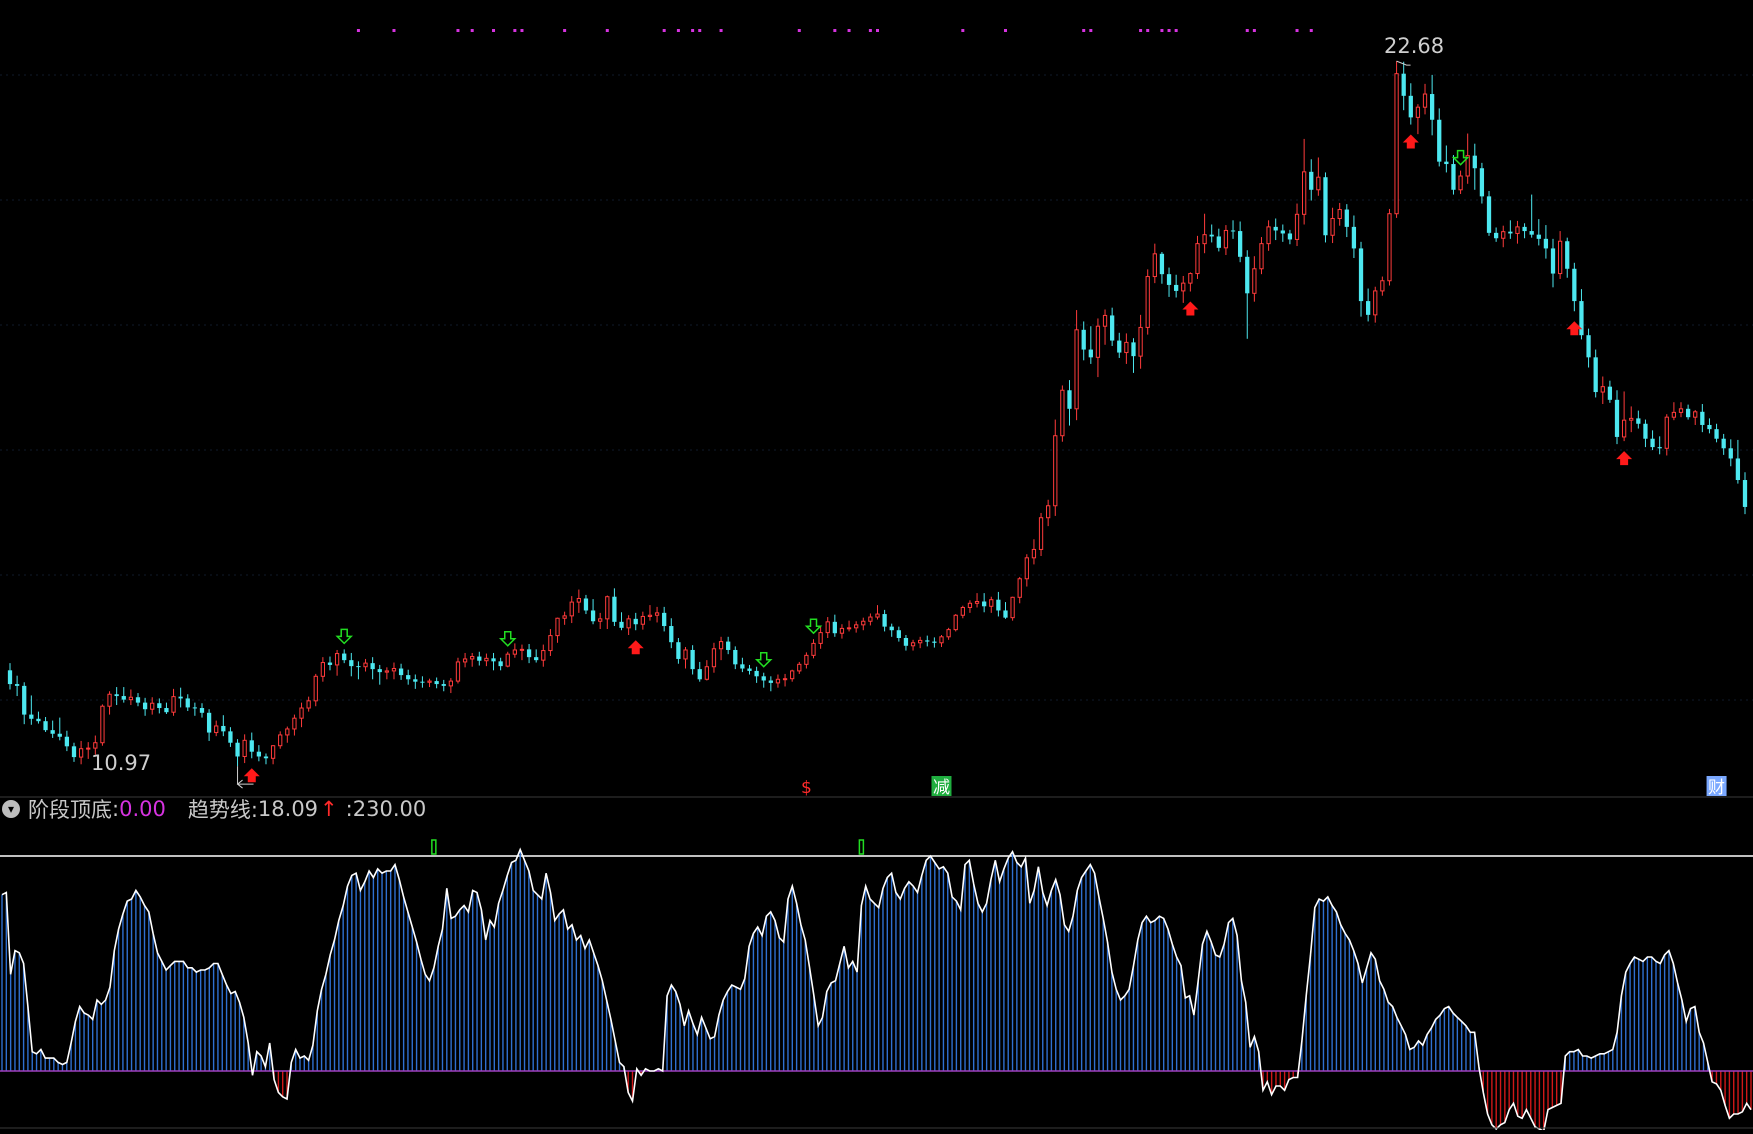  Describe the element at coordinates (11, 809) in the screenshot. I see `collapse-icon: ▾` at that location.